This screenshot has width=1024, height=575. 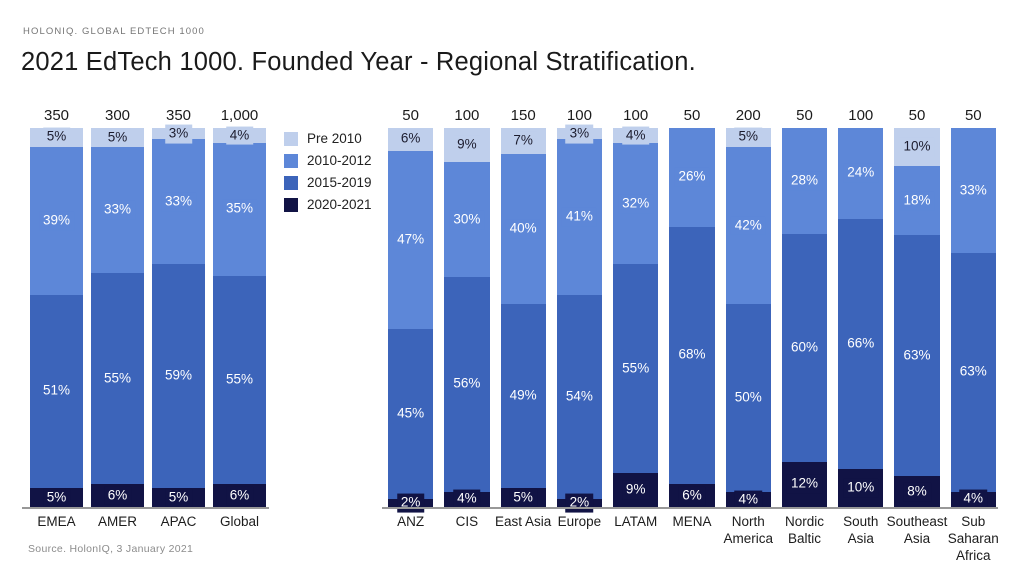 What do you see at coordinates (804, 318) in the screenshot?
I see `bar-stack: 28% 60% 12%` at bounding box center [804, 318].